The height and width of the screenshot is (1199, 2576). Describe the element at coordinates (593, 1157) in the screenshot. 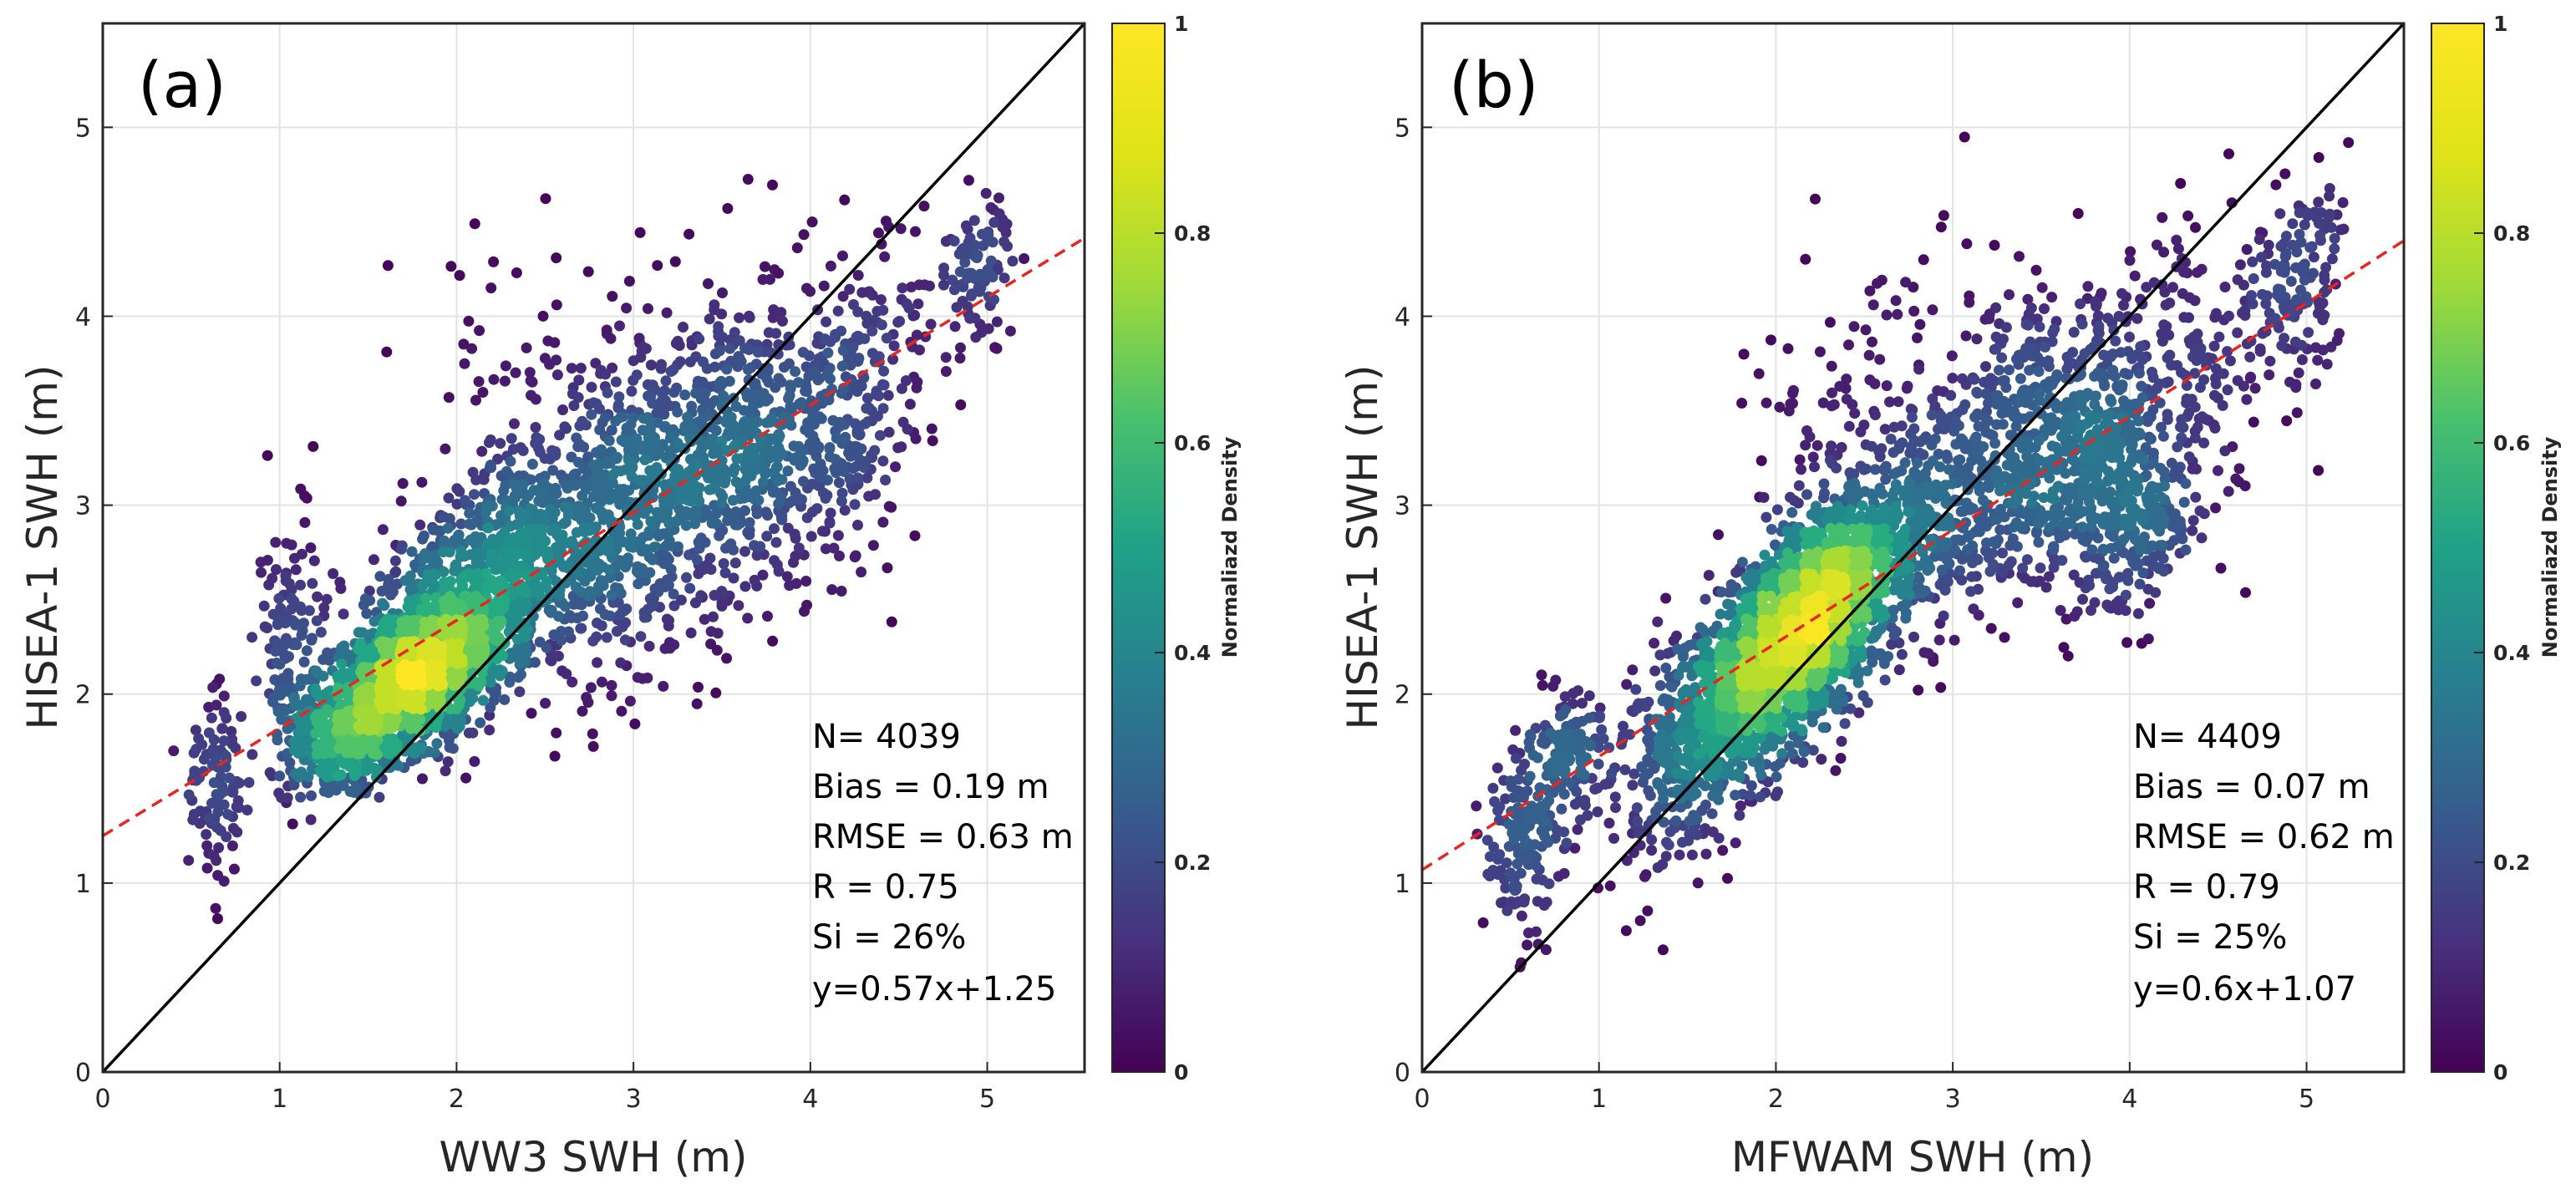

I see `x-axis-label: WW3 SWH (m)` at that location.